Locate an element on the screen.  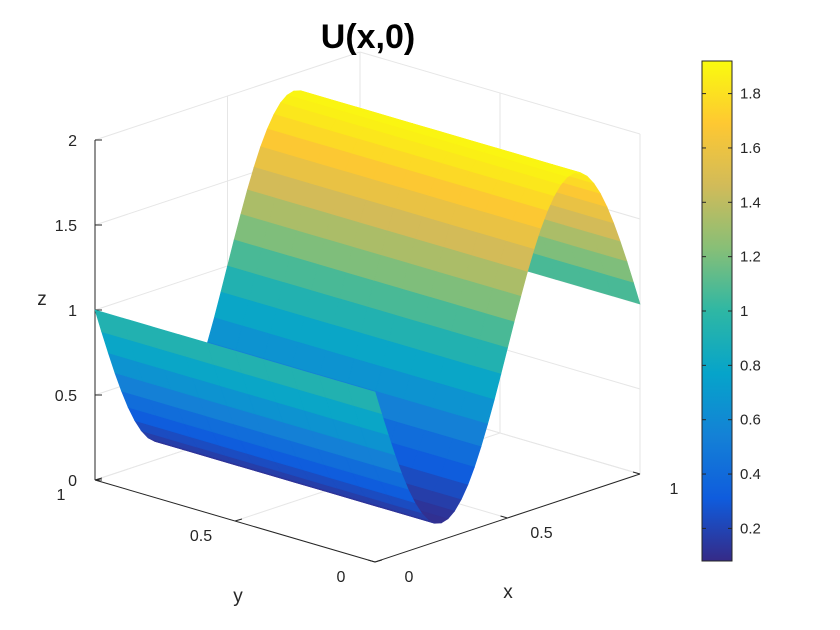
z-axis-label: z is located at coordinates (42, 299).